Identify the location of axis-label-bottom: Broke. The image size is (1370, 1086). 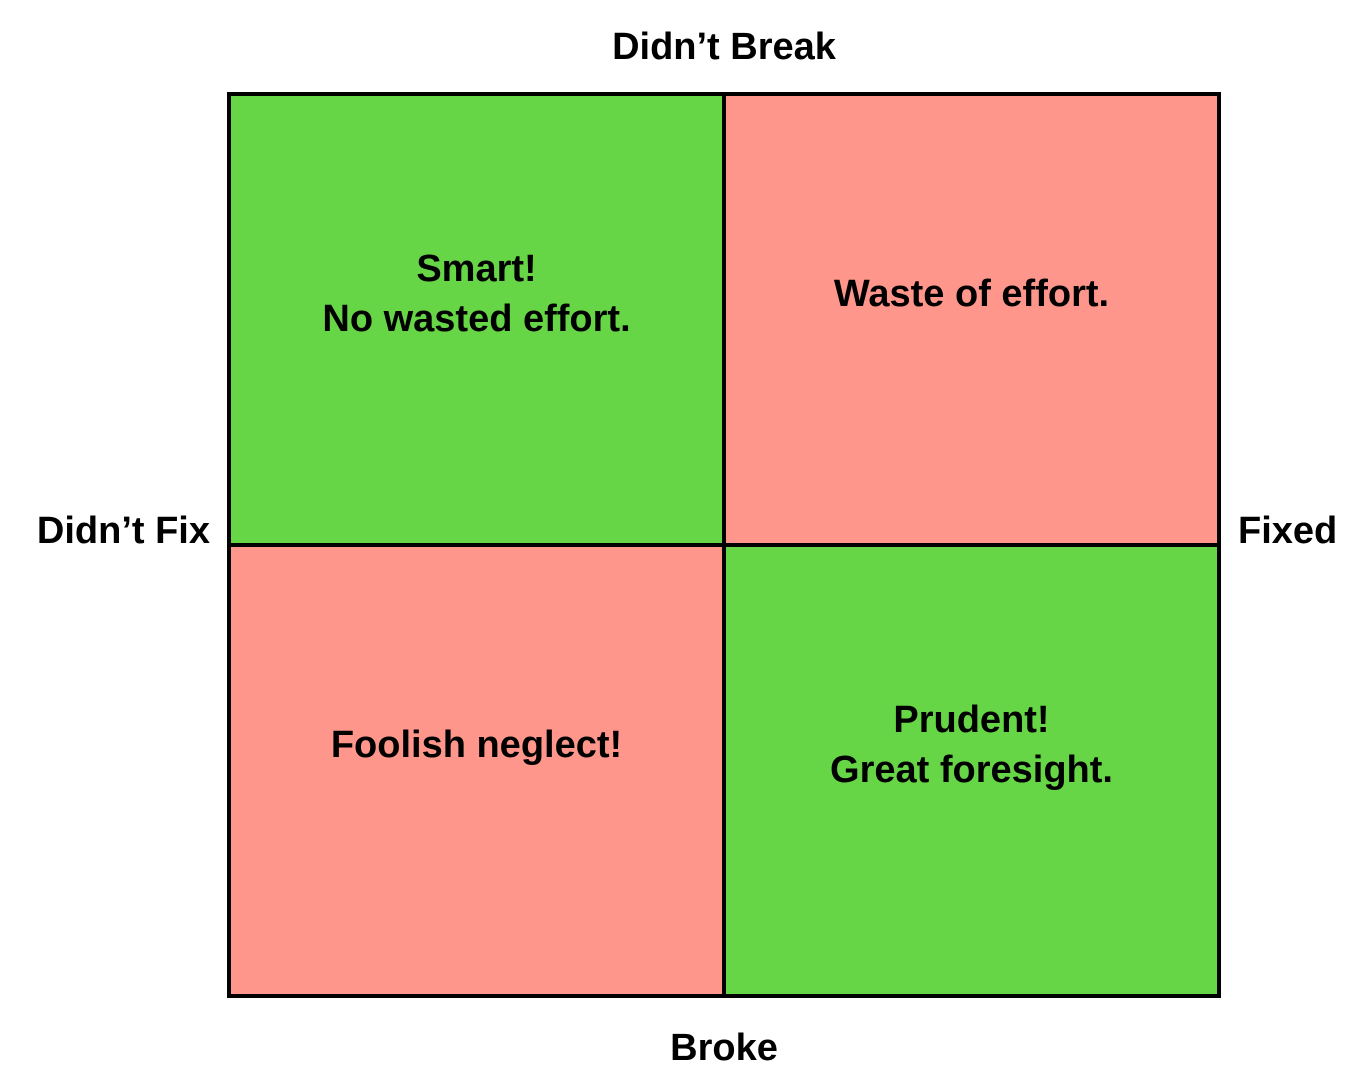
(724, 1048).